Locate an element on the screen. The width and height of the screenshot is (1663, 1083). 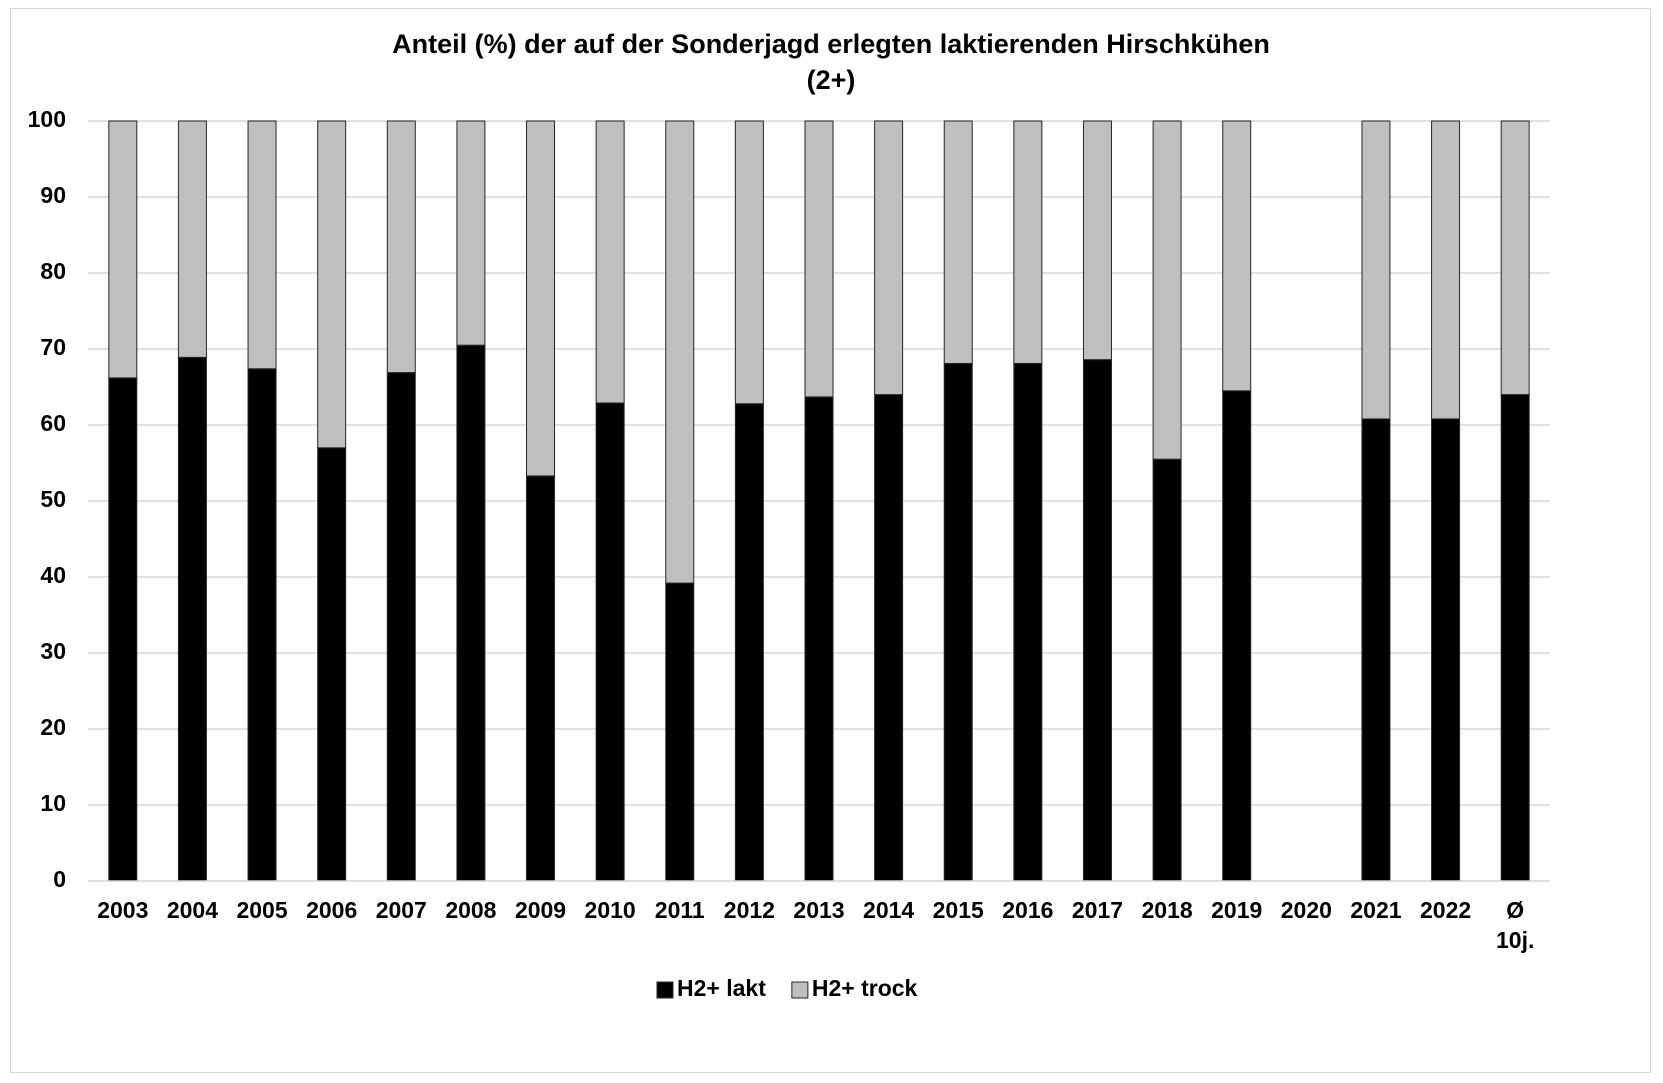
x-tick-label: 2022 is located at coordinates (1445, 910).